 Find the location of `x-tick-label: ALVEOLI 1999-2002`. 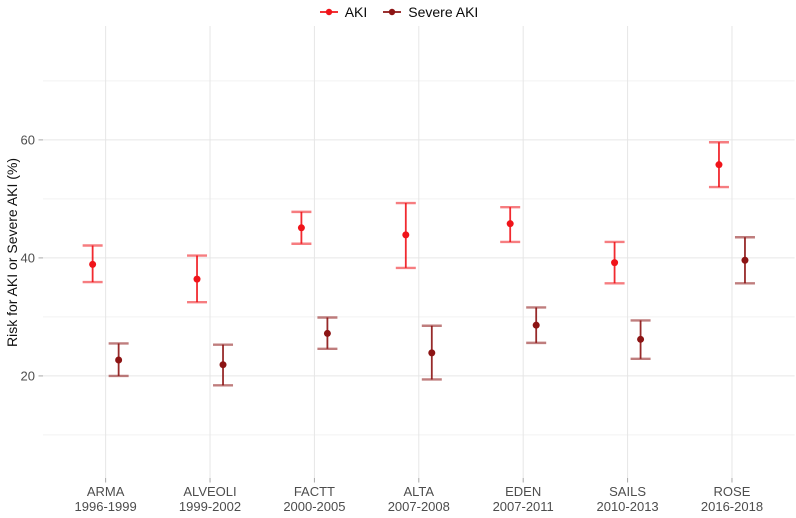

x-tick-label: ALVEOLI 1999-2002 is located at coordinates (210, 499).